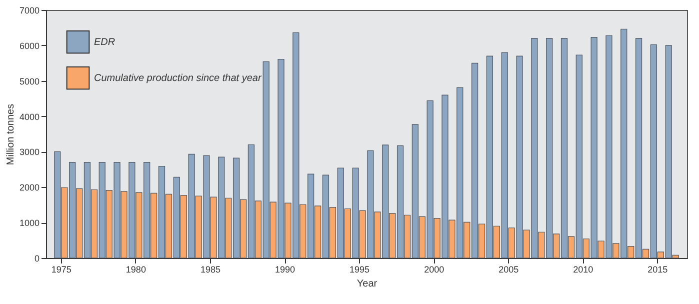  What do you see at coordinates (29, 187) in the screenshot?
I see `y-tick-label: 2000` at bounding box center [29, 187].